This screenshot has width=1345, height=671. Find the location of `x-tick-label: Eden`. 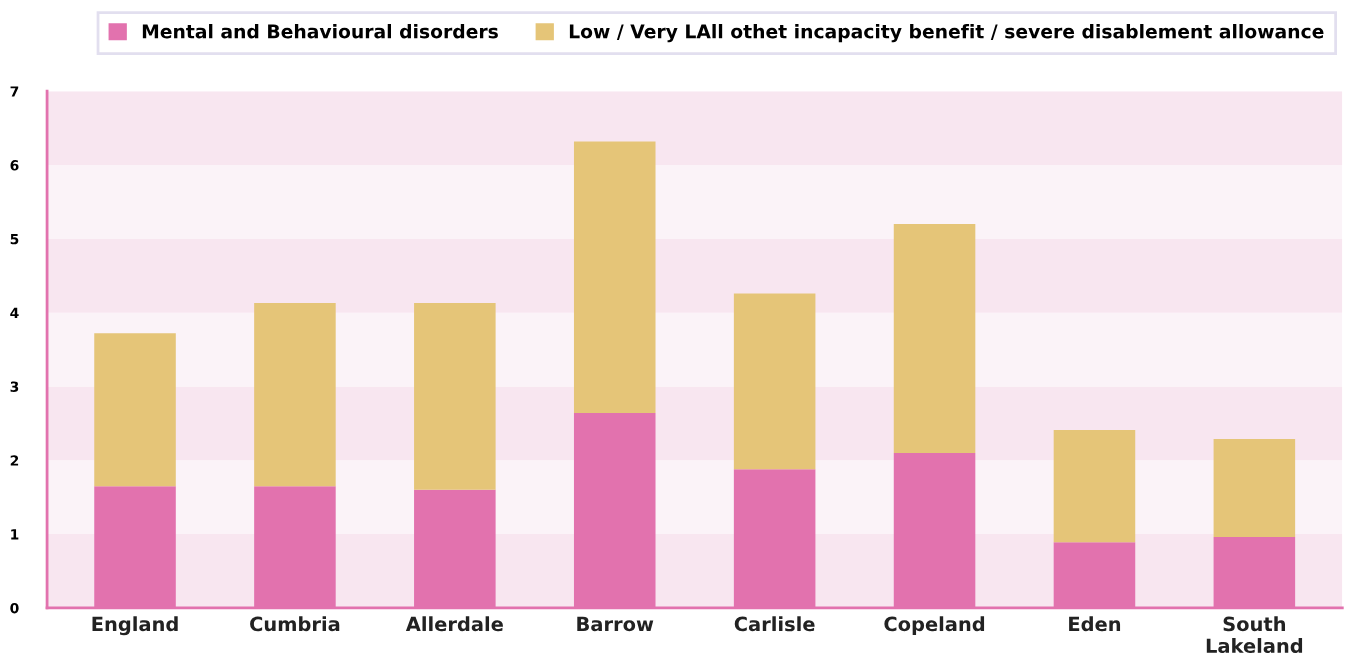

x-tick-label: Eden is located at coordinates (1095, 624).